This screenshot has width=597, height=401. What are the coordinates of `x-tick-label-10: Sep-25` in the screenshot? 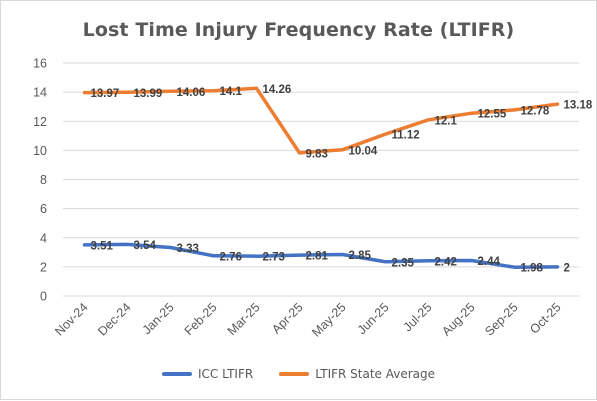 It's located at (501, 319).